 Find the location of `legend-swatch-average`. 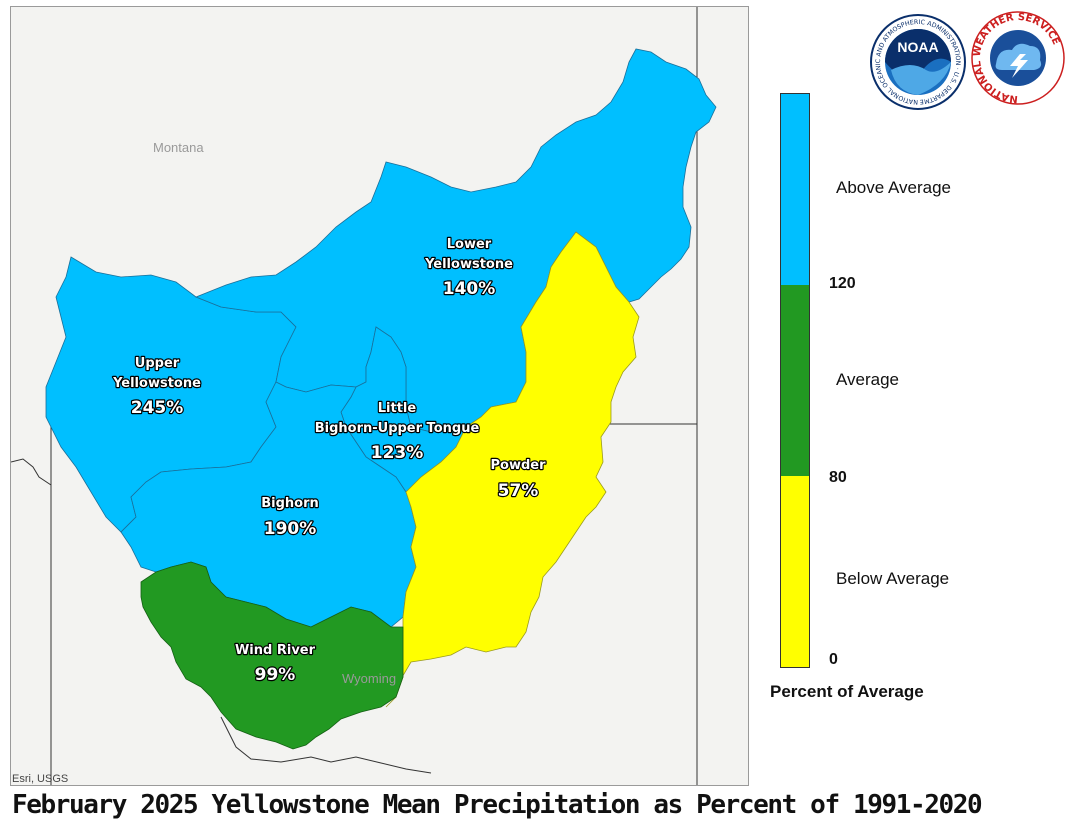

legend-swatch-average is located at coordinates (795, 380).